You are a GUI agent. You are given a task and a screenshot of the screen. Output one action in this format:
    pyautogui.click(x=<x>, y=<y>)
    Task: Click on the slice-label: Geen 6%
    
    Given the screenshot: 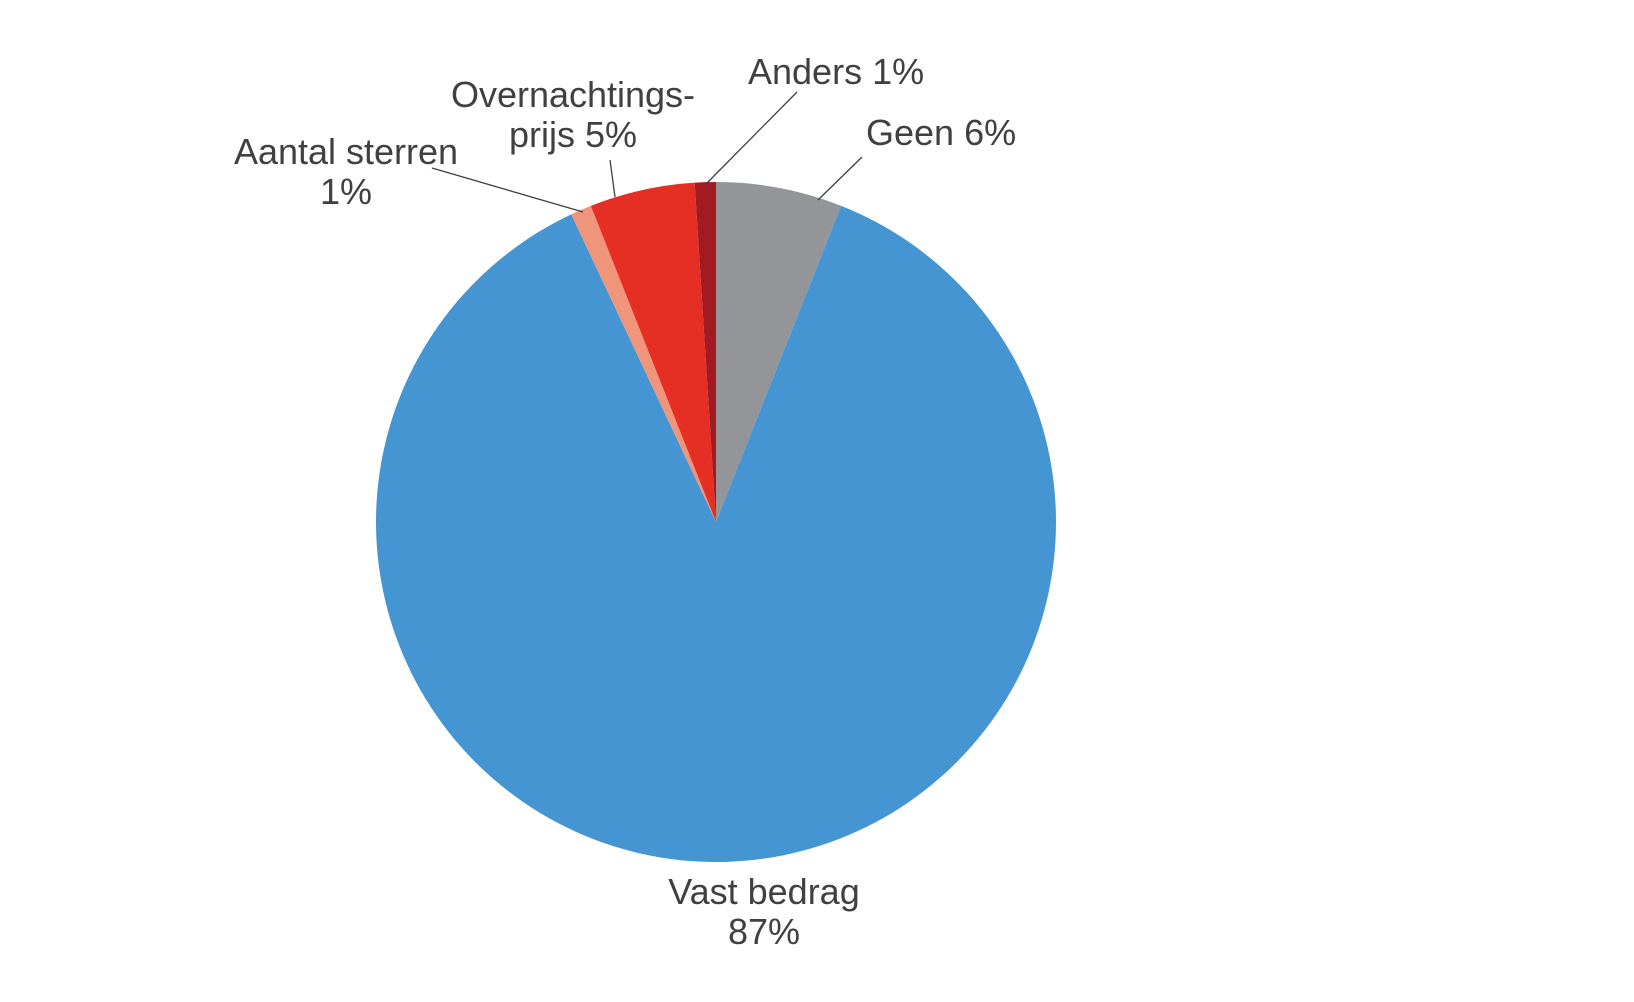 What is the action you would take?
    pyautogui.click(x=996, y=133)
    